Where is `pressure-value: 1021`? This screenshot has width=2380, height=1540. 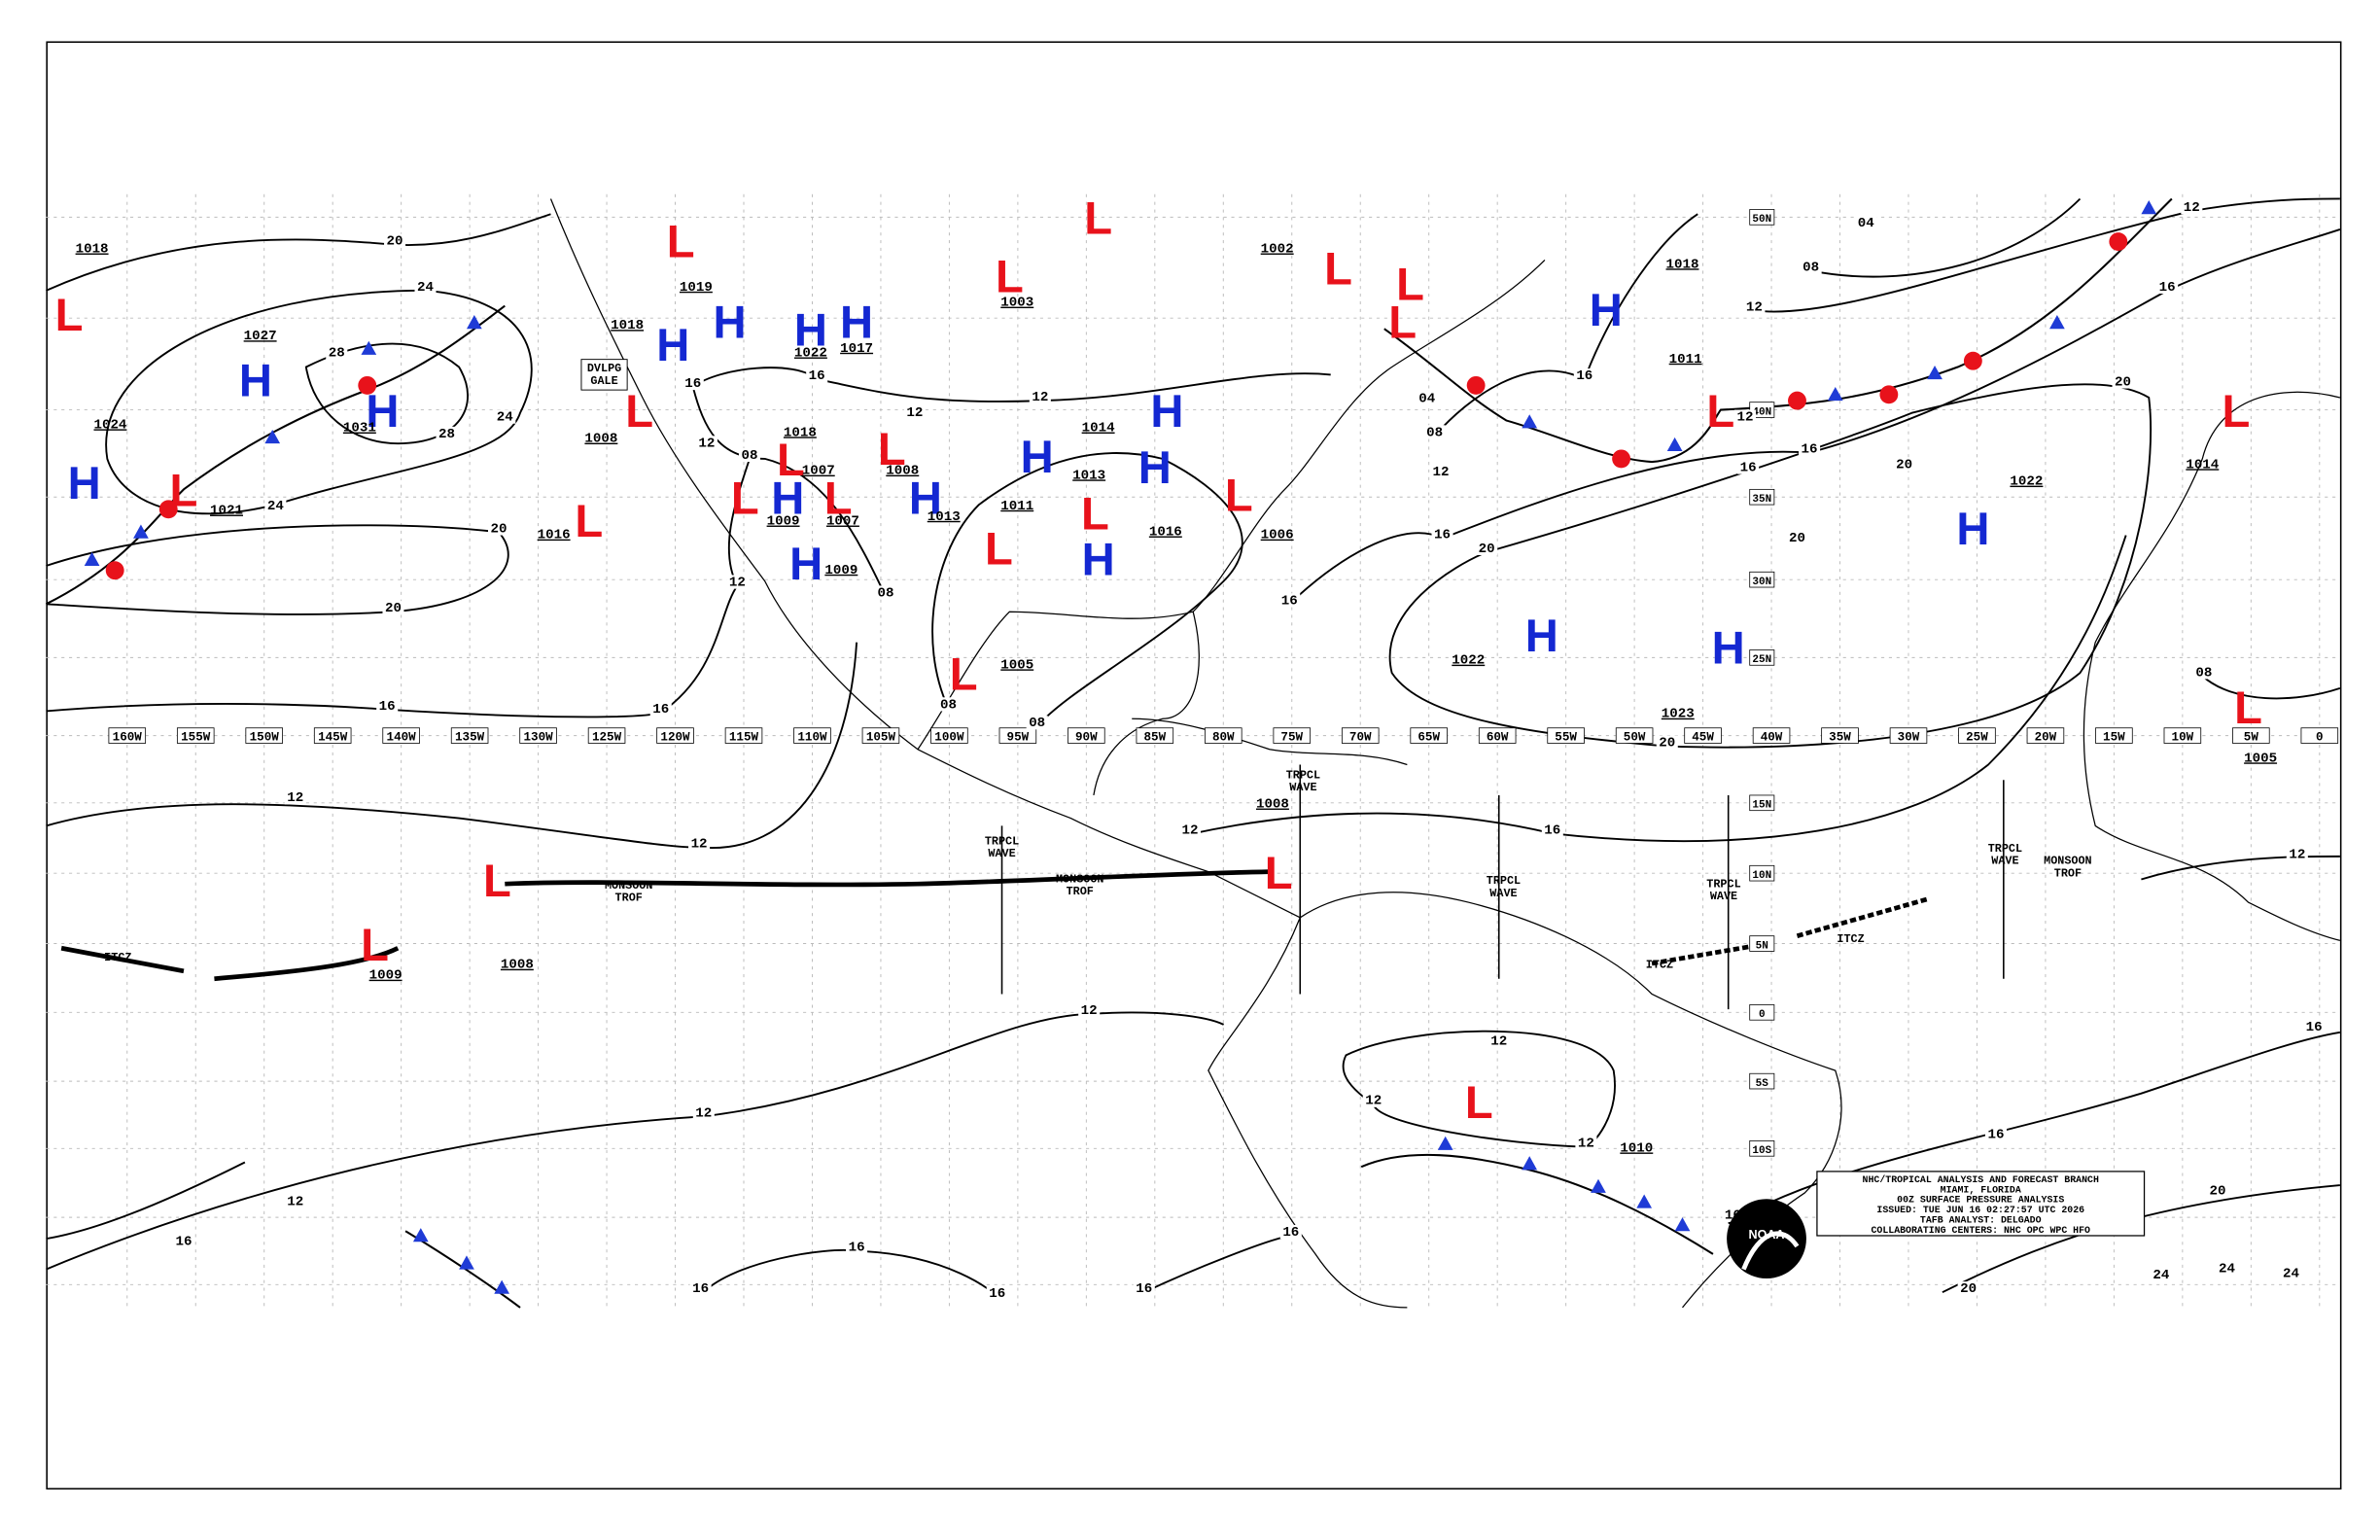
pressure-value: 1021 is located at coordinates (226, 511).